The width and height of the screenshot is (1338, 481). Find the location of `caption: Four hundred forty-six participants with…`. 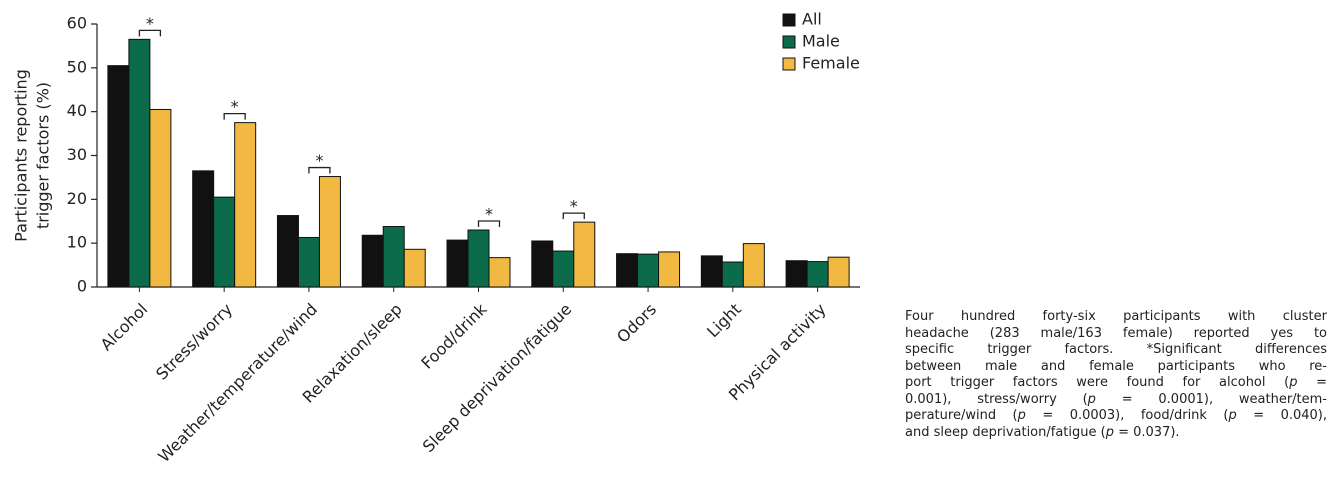

caption: Four hundred forty-six participants with… is located at coordinates (1116, 375).